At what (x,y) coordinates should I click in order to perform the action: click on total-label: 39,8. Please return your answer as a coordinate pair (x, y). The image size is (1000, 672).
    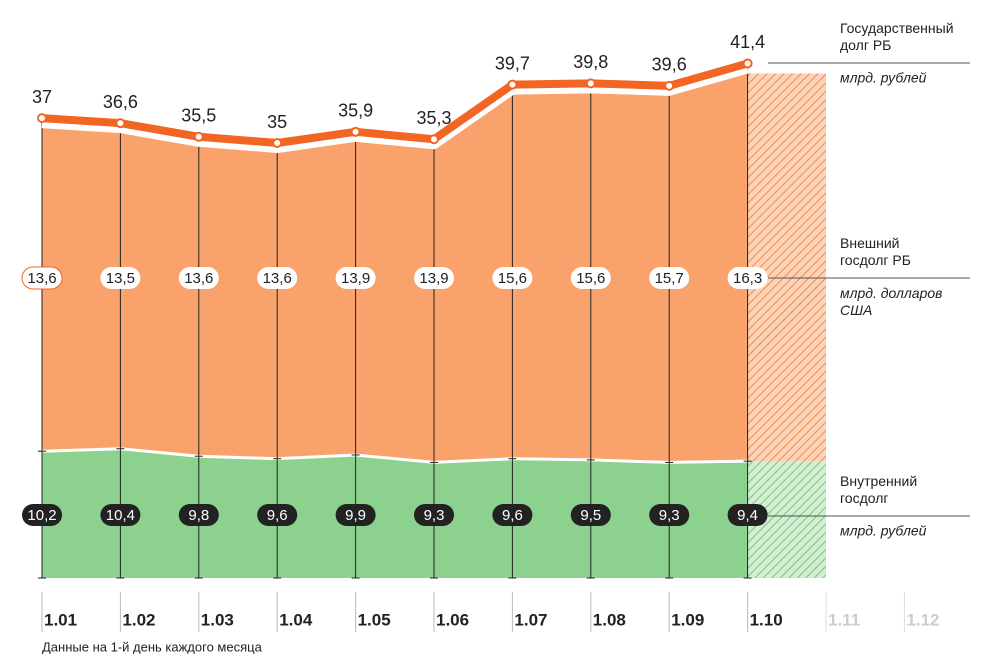
    Looking at the image, I should click on (590, 62).